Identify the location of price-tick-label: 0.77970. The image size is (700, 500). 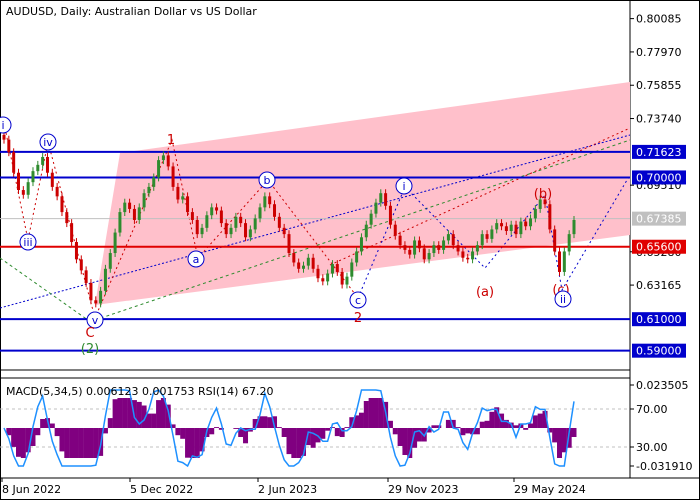
(659, 52).